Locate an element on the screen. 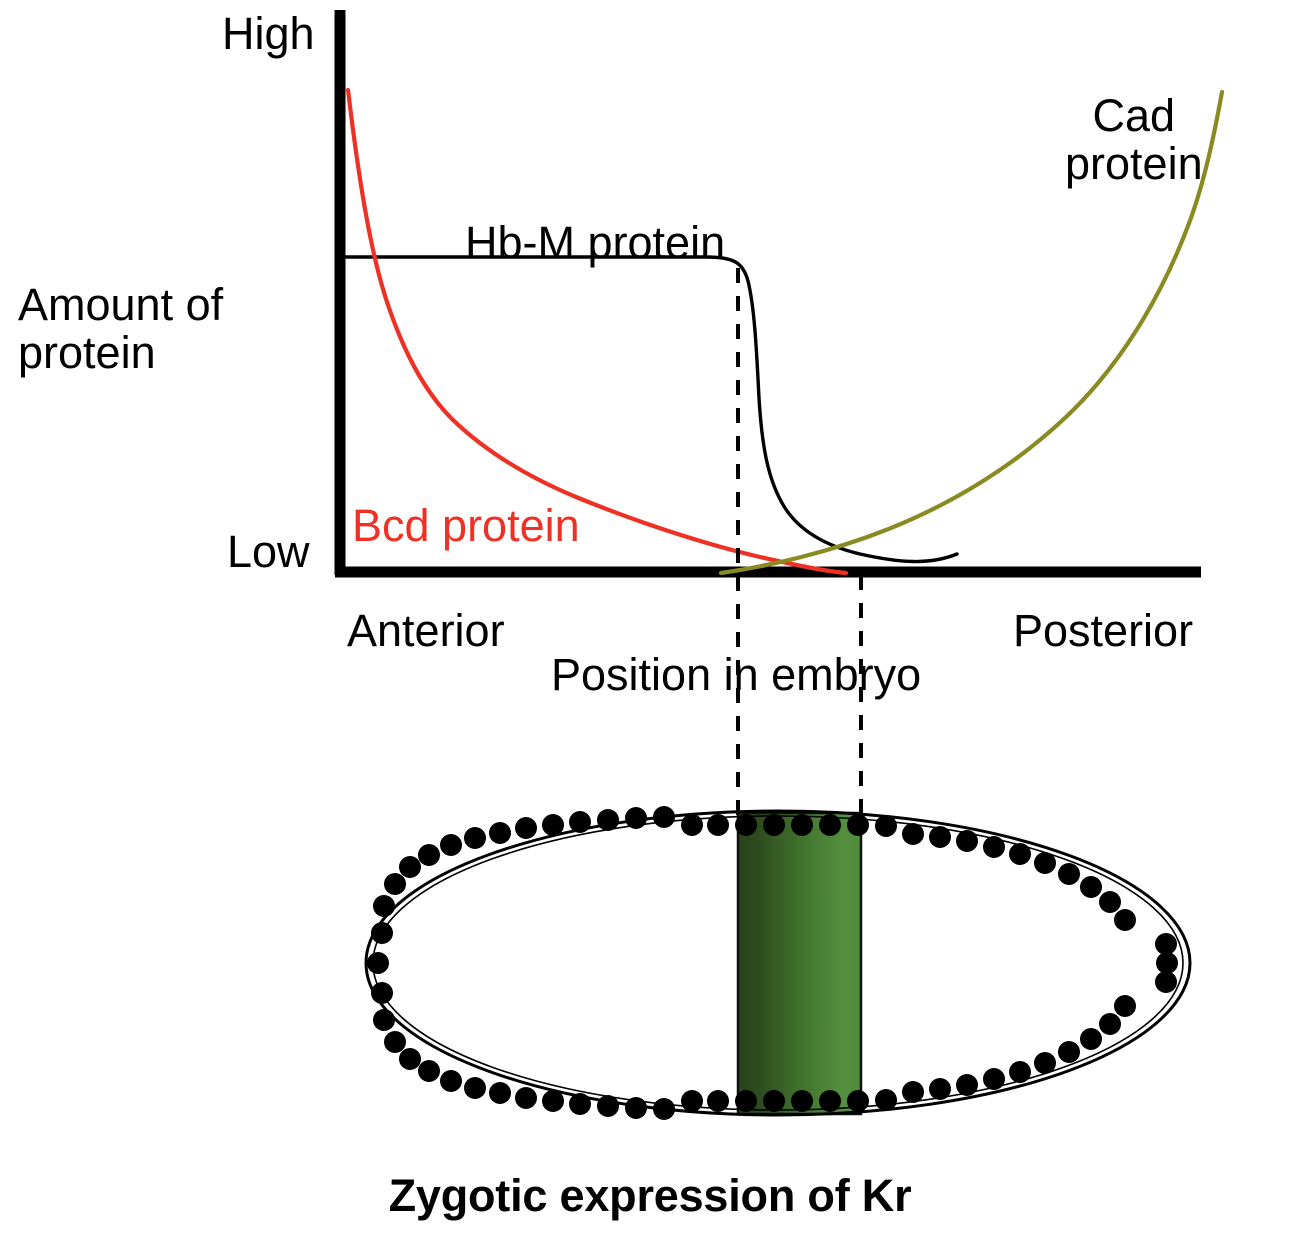  y-axis-tick-high: High is located at coordinates (268, 33).